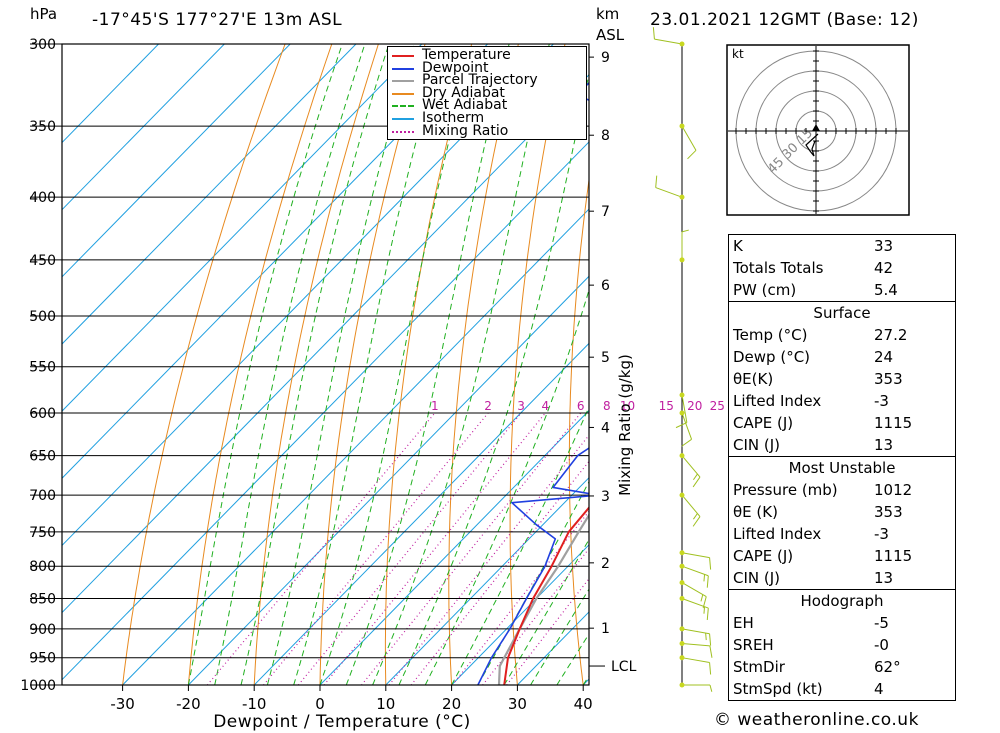 The image size is (1000, 733). Describe the element at coordinates (842, 445) in the screenshot. I see `surface-cin-row: CIN (J) 13` at that location.